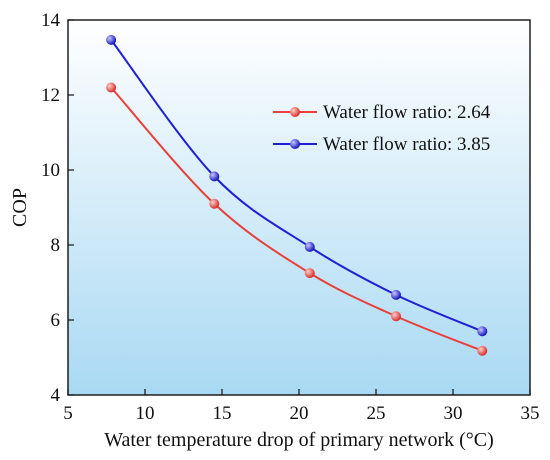  What do you see at coordinates (56, 320) in the screenshot?
I see `y-tick-label: 6` at bounding box center [56, 320].